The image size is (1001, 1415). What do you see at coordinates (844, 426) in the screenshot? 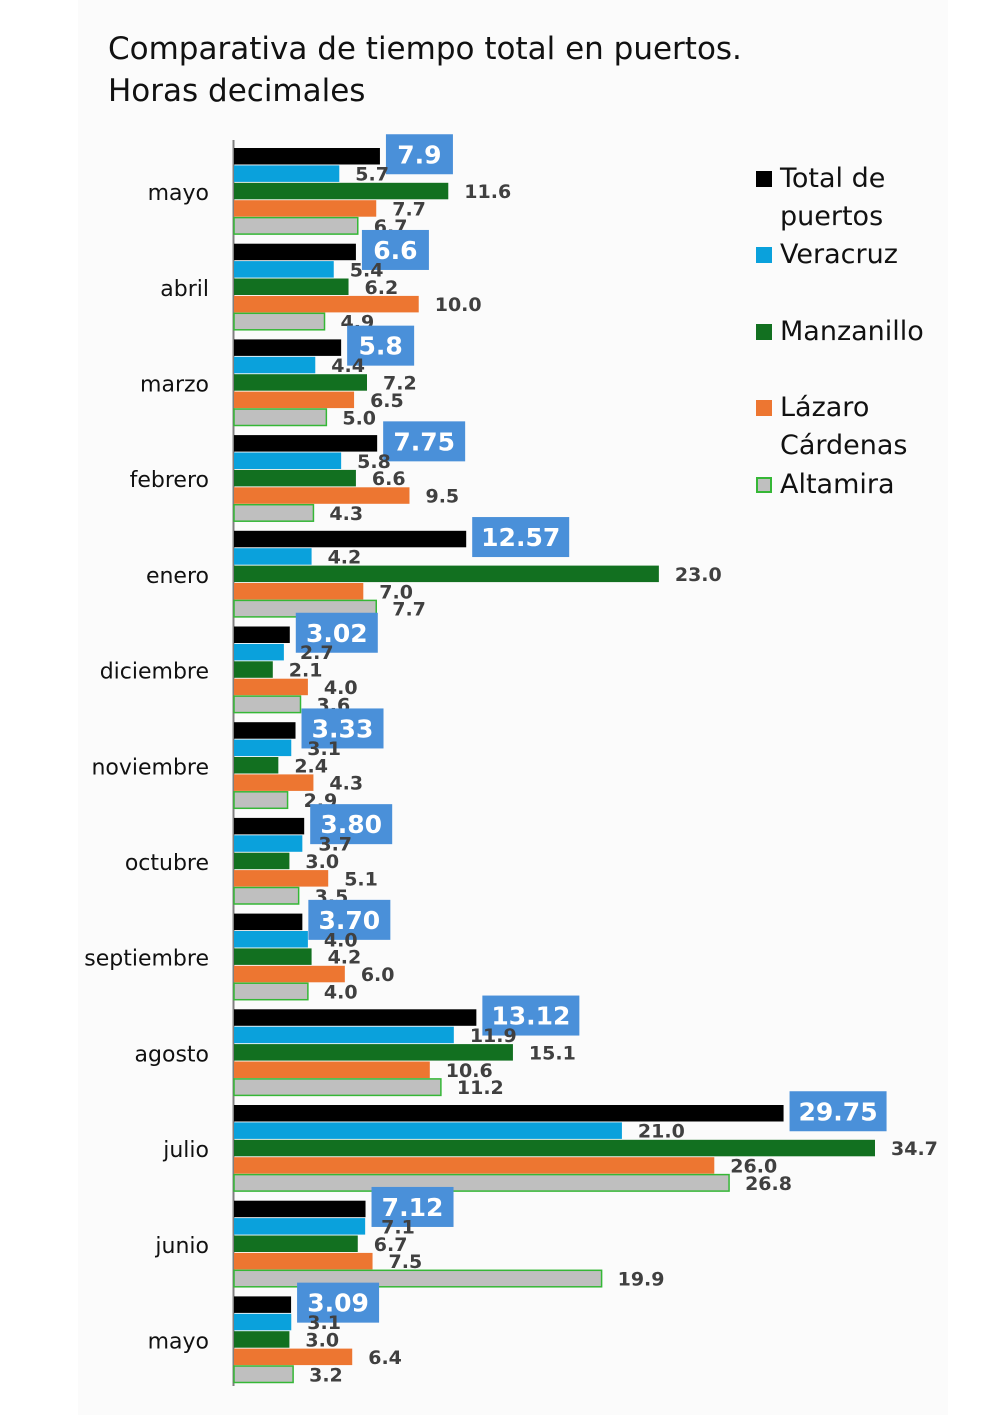
I see `legend-label-lazaro: Lázaro Cárdenas` at bounding box center [844, 426].